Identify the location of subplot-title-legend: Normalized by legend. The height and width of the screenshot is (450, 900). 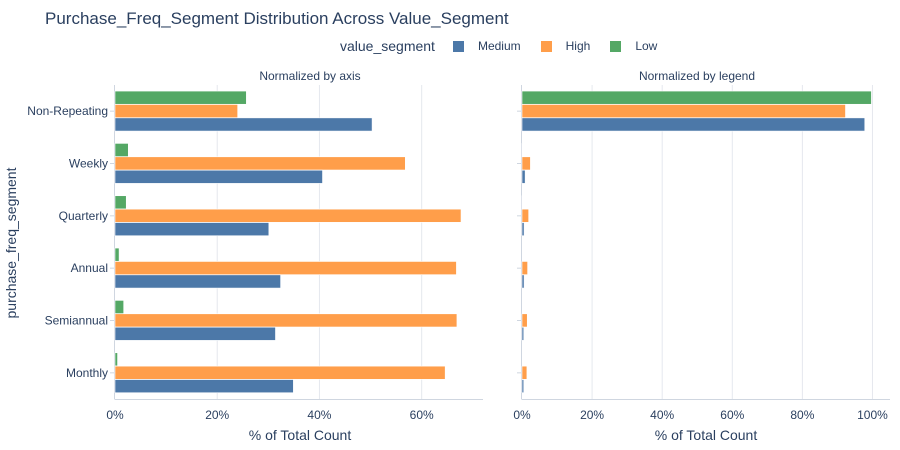
(697, 76).